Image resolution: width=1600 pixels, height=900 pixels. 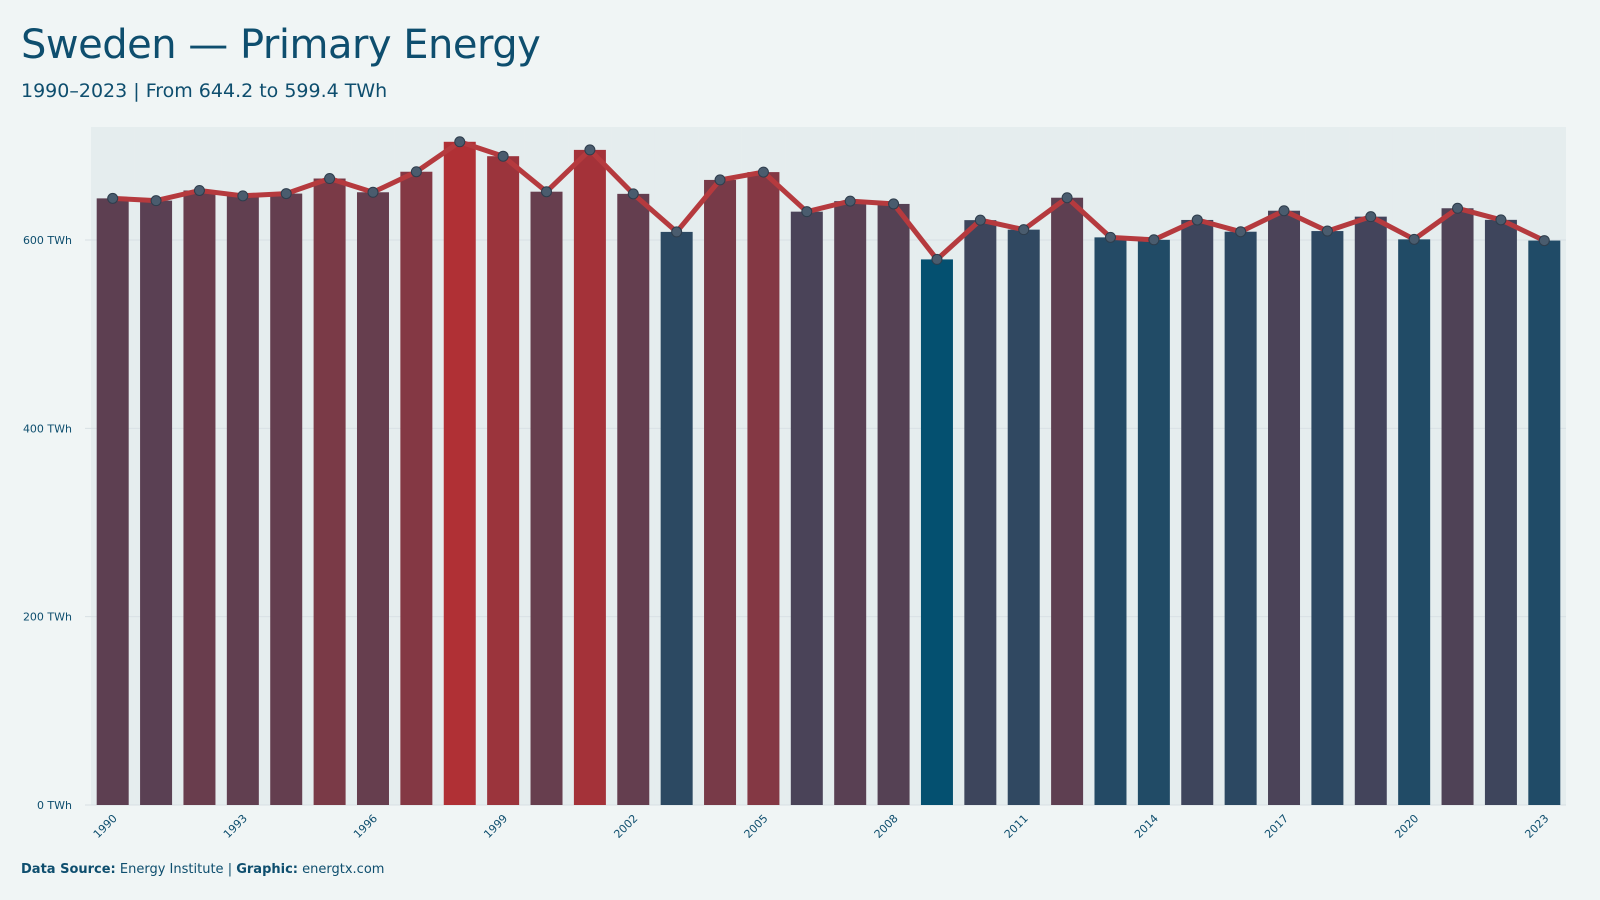 I want to click on bar-1997, so click(x=416, y=488).